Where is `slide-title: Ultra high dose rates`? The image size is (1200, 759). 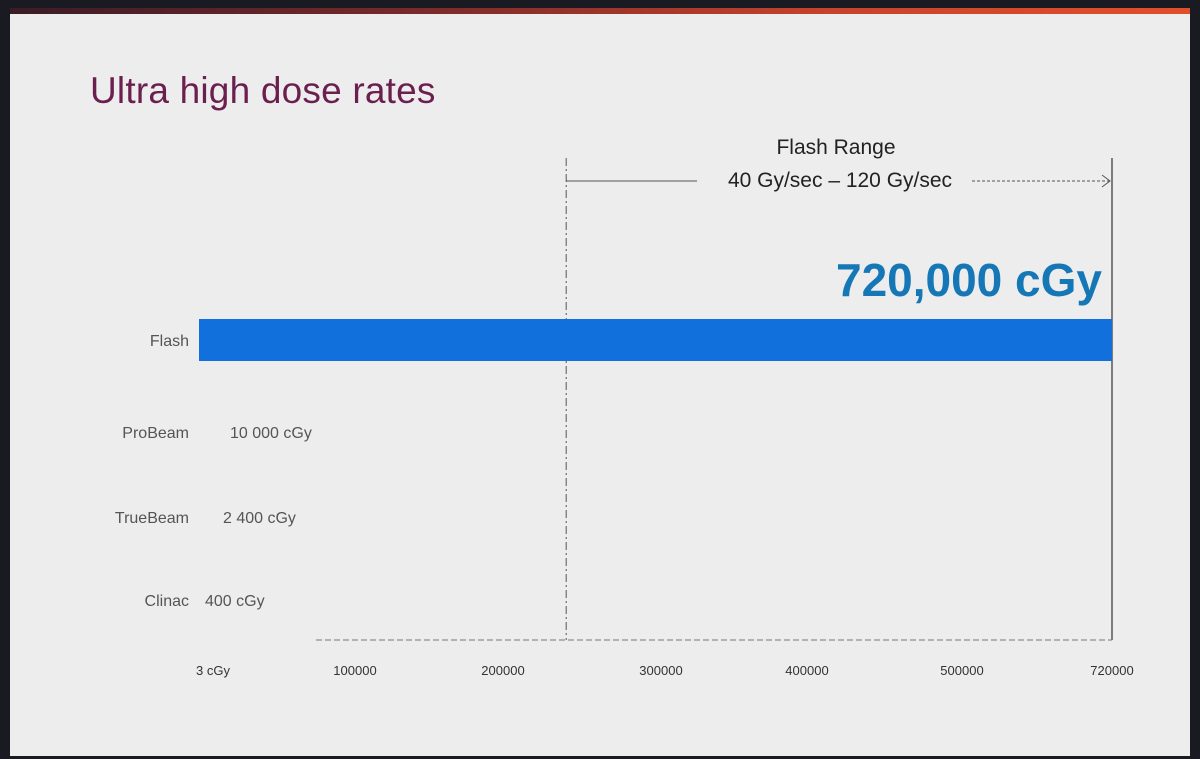 slide-title: Ultra high dose rates is located at coordinates (263, 90).